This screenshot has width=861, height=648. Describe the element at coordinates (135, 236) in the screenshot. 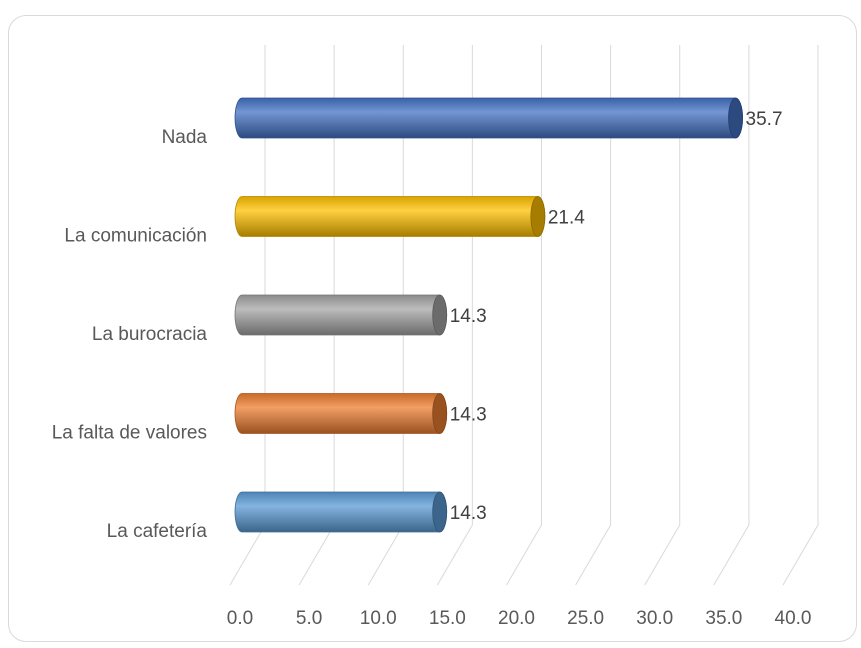

I see `category-label: La comunicación` at that location.